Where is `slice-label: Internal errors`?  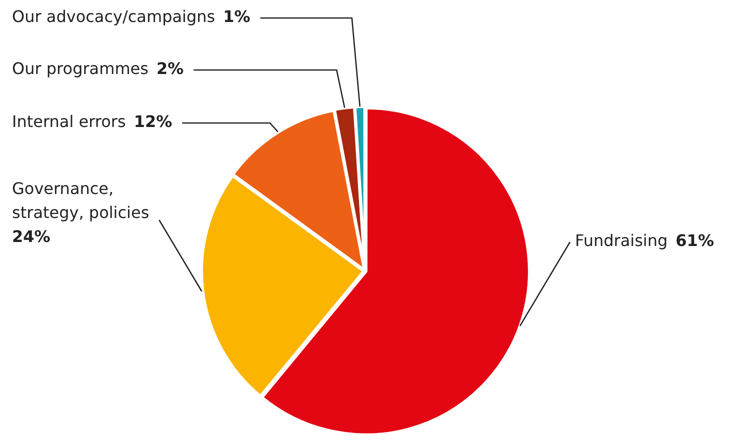
slice-label: Internal errors is located at coordinates (69, 122).